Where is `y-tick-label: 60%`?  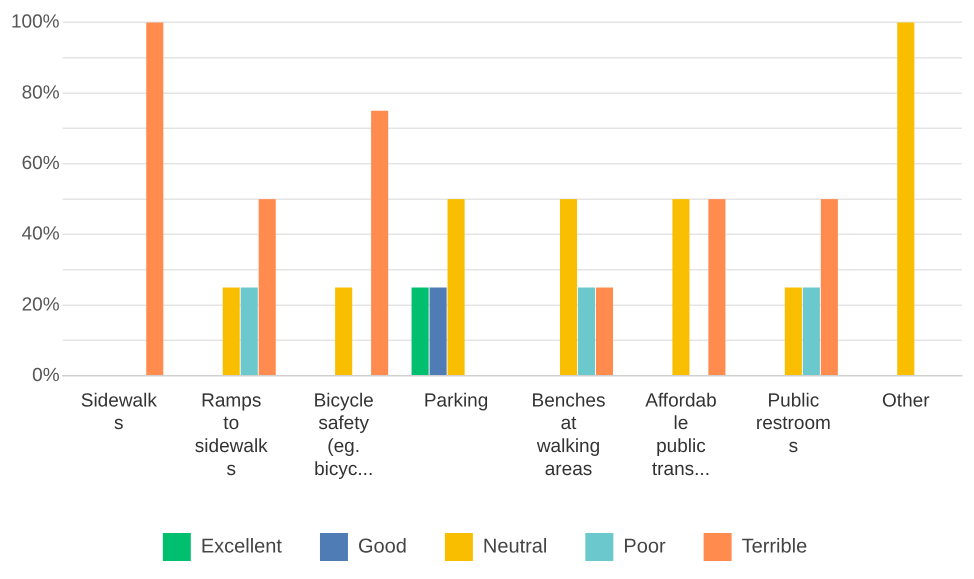 y-tick-label: 60% is located at coordinates (41, 163).